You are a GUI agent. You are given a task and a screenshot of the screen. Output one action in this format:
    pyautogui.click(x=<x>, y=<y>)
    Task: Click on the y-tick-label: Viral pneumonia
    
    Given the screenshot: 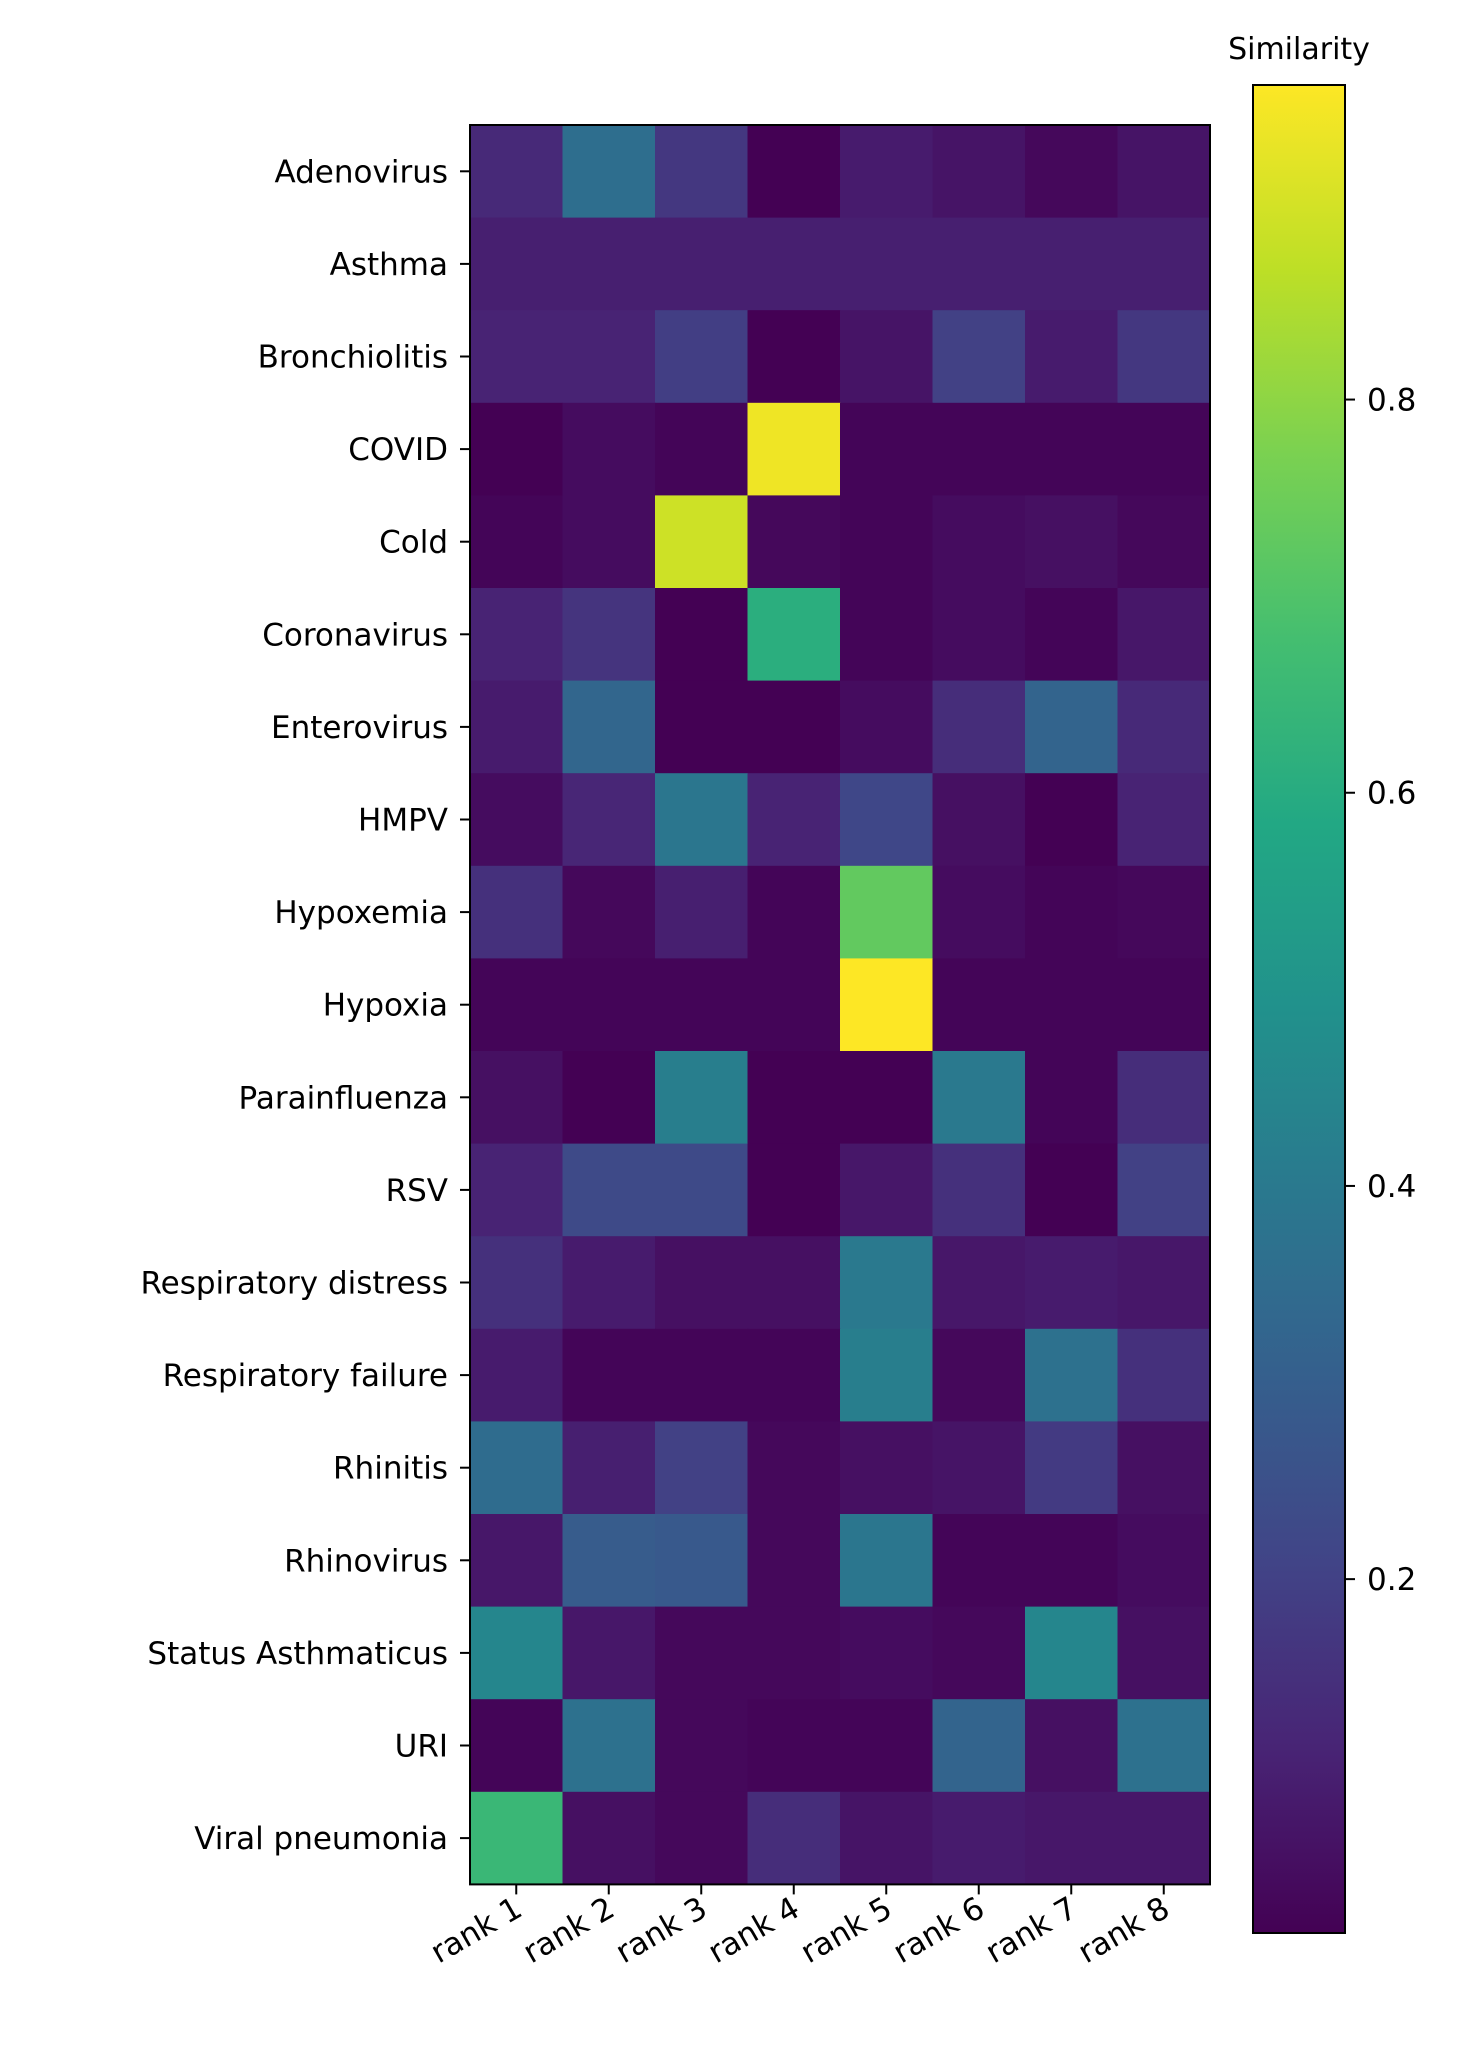 What is the action you would take?
    pyautogui.click(x=321, y=1839)
    